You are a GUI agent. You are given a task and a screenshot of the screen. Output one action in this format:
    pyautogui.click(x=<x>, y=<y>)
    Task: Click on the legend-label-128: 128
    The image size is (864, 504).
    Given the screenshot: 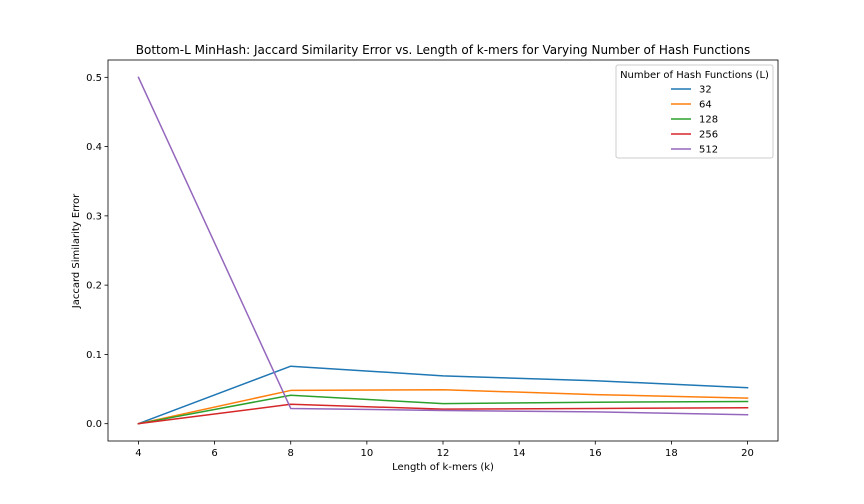 What is the action you would take?
    pyautogui.click(x=708, y=120)
    